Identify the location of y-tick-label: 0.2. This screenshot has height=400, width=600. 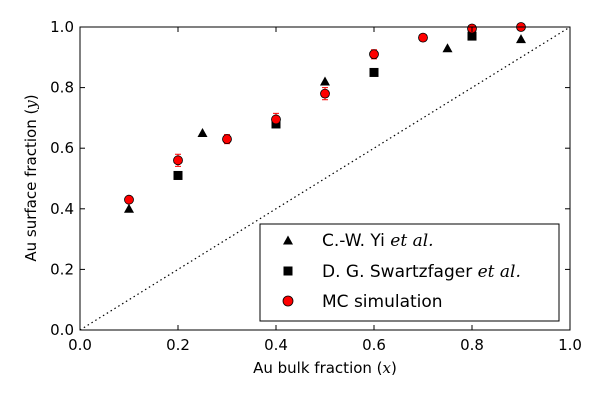
(62, 269).